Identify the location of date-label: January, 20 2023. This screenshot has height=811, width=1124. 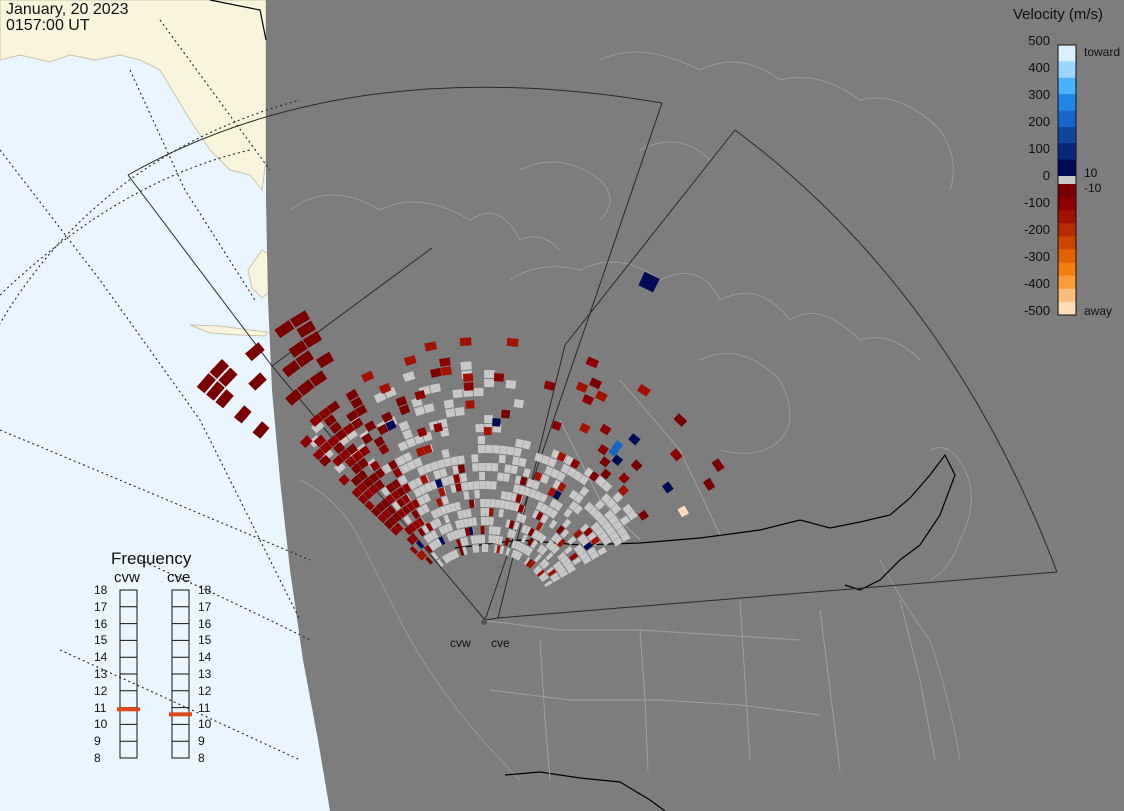
(67, 9).